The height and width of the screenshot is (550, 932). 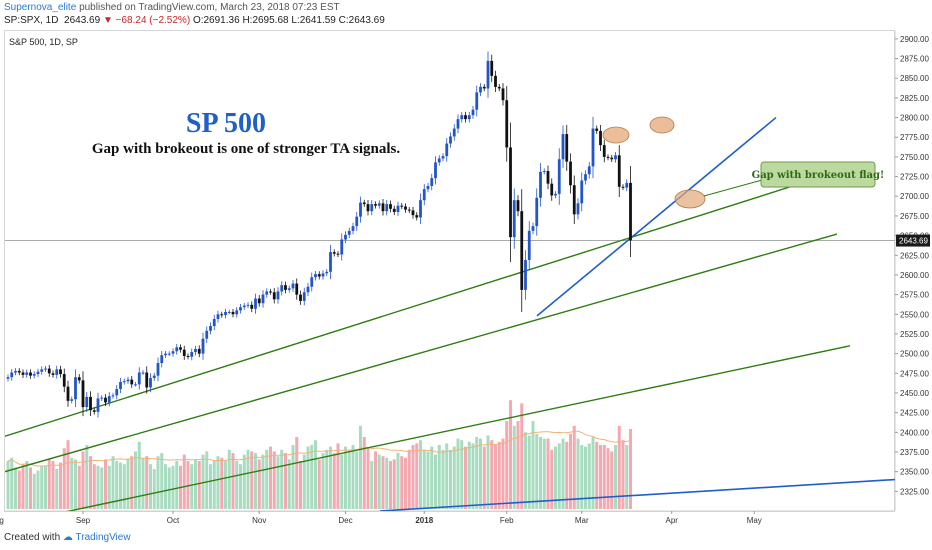 What do you see at coordinates (507, 520) in the screenshot?
I see `x-tick-label: Feb` at bounding box center [507, 520].